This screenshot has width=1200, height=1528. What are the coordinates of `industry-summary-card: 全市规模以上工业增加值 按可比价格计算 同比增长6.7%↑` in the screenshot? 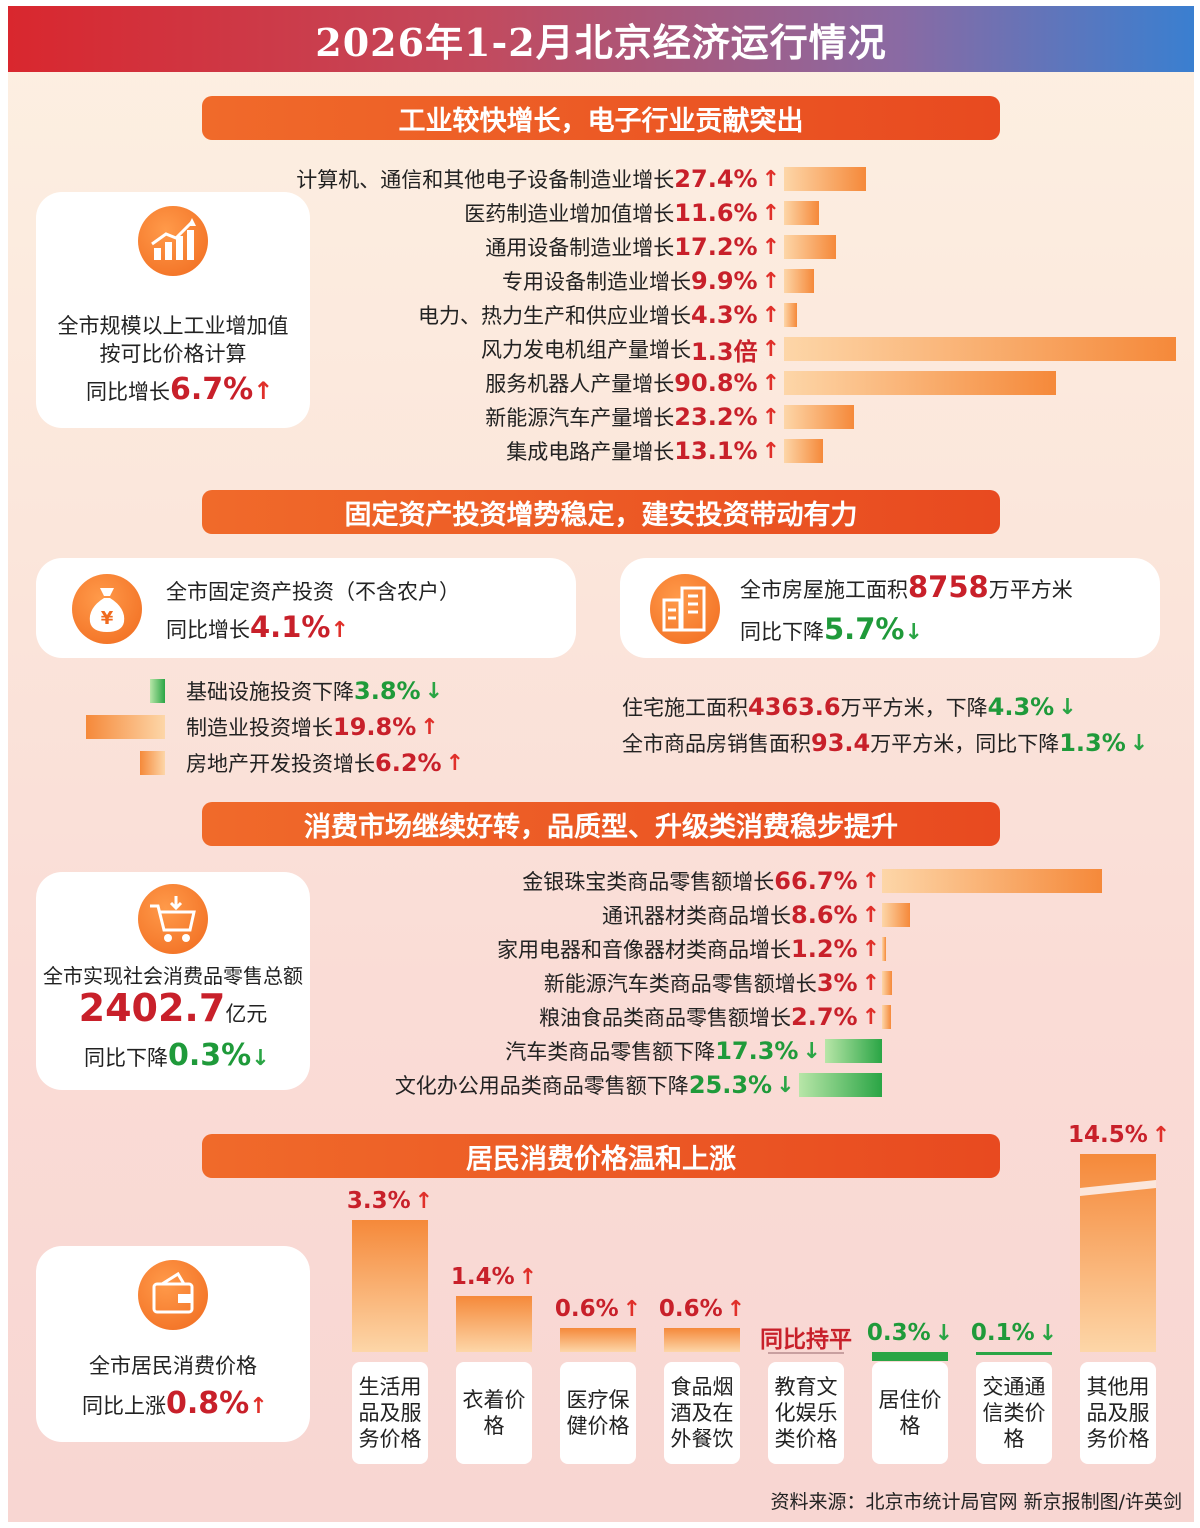 It's located at (173, 310).